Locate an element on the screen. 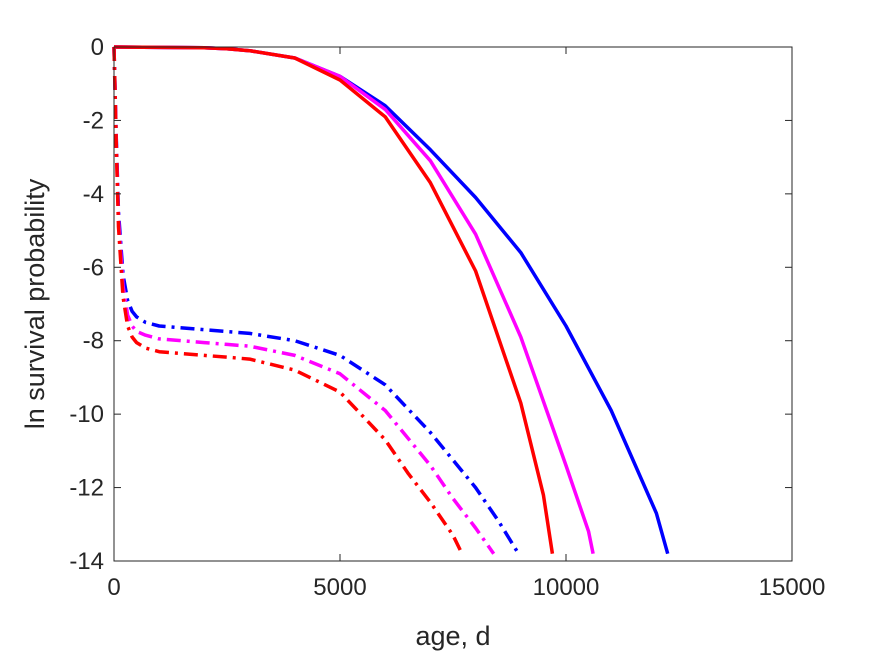 This screenshot has width=875, height=656. x-tick-label: 10000 is located at coordinates (566, 587).